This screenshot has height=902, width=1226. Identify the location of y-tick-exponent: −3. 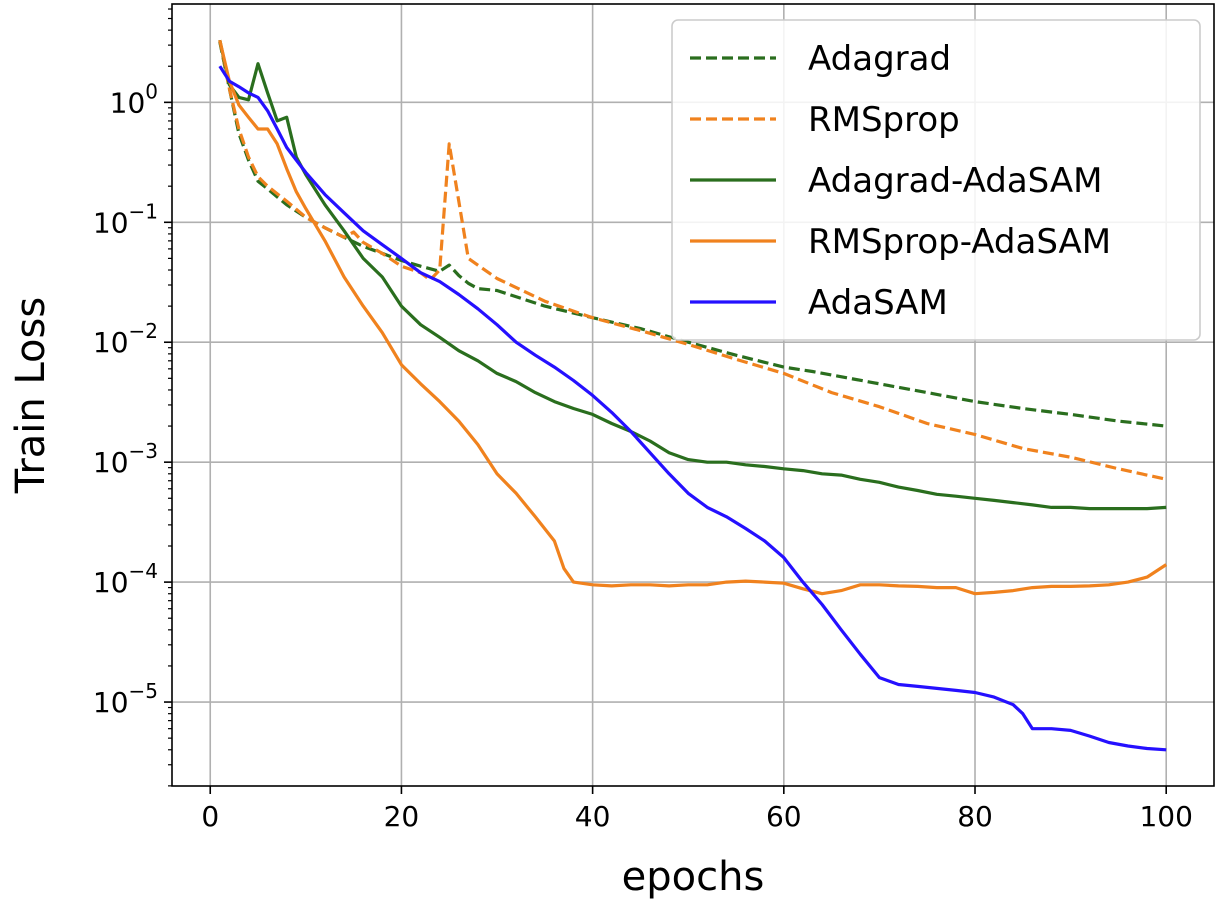
(143, 451).